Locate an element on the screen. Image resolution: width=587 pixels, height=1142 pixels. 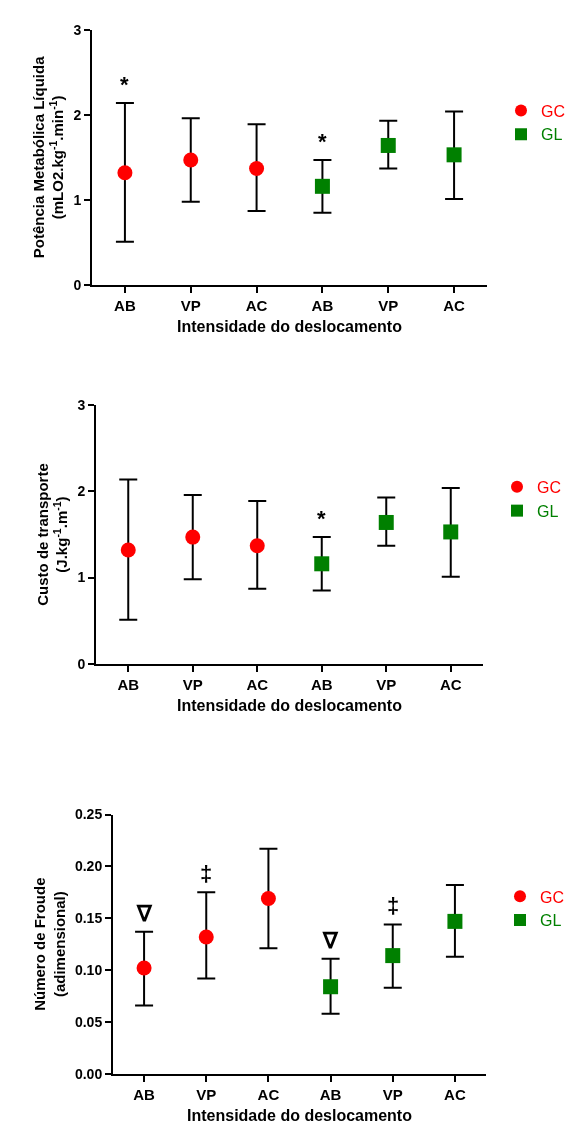
y-tick-label: 0.20 is located at coordinates (88, 866).